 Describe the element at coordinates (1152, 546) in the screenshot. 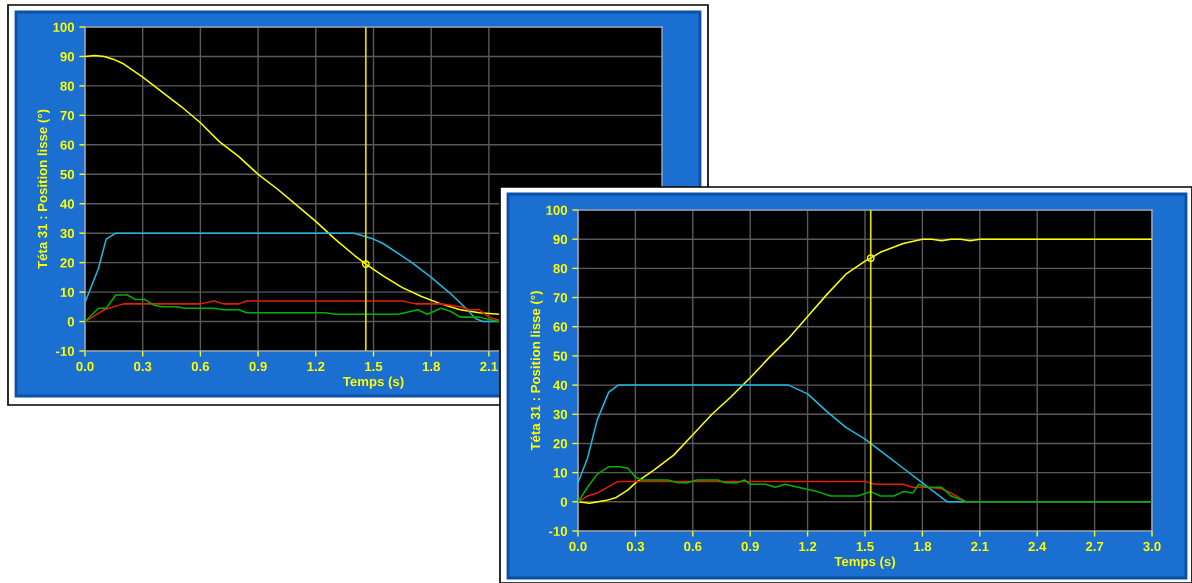

I see `x-tick-label: 3.0` at that location.